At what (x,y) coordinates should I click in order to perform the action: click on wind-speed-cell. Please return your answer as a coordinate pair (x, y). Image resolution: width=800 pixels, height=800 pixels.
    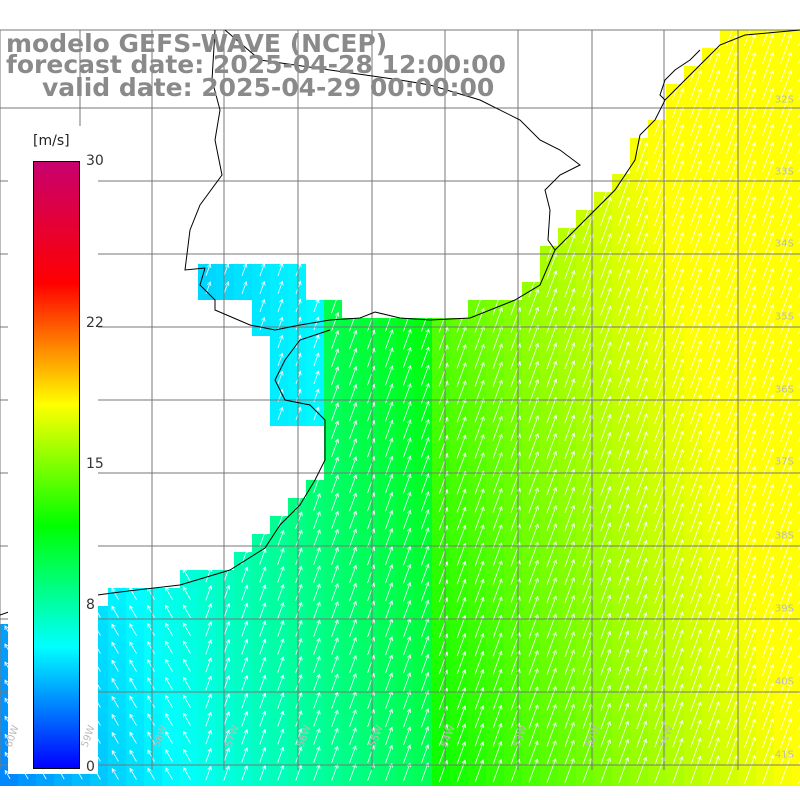
    Looking at the image, I should click on (796, 597).